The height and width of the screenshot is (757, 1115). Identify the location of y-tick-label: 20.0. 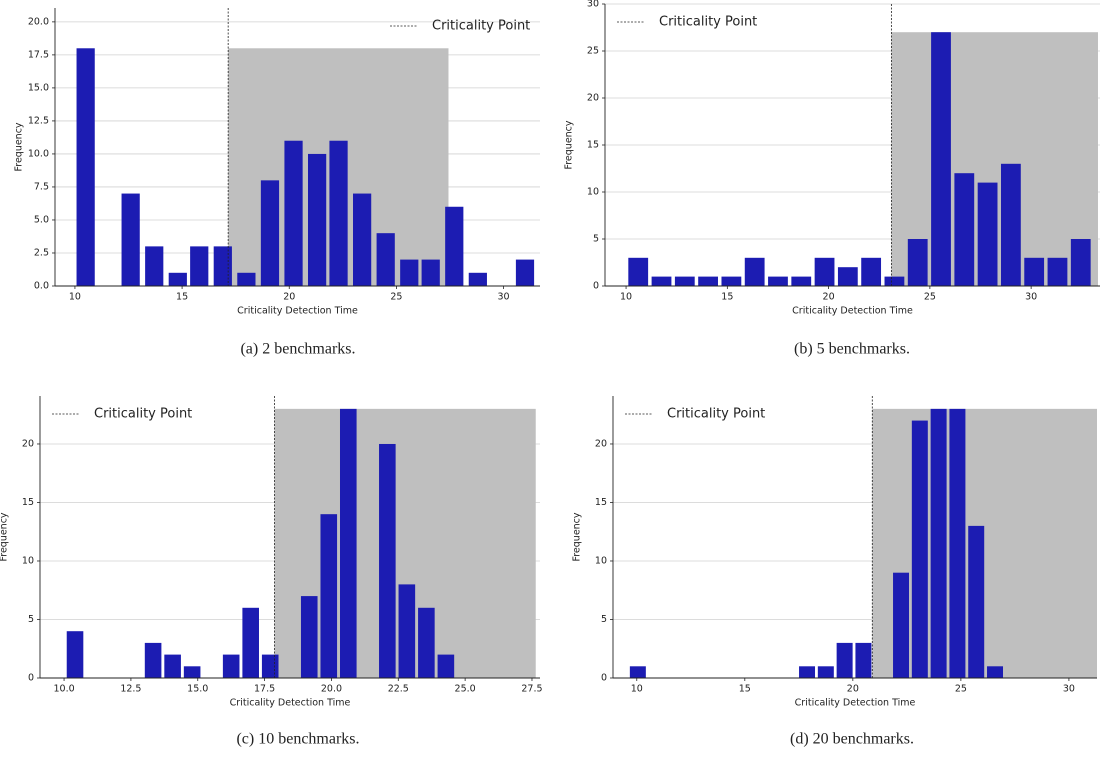
(38, 21).